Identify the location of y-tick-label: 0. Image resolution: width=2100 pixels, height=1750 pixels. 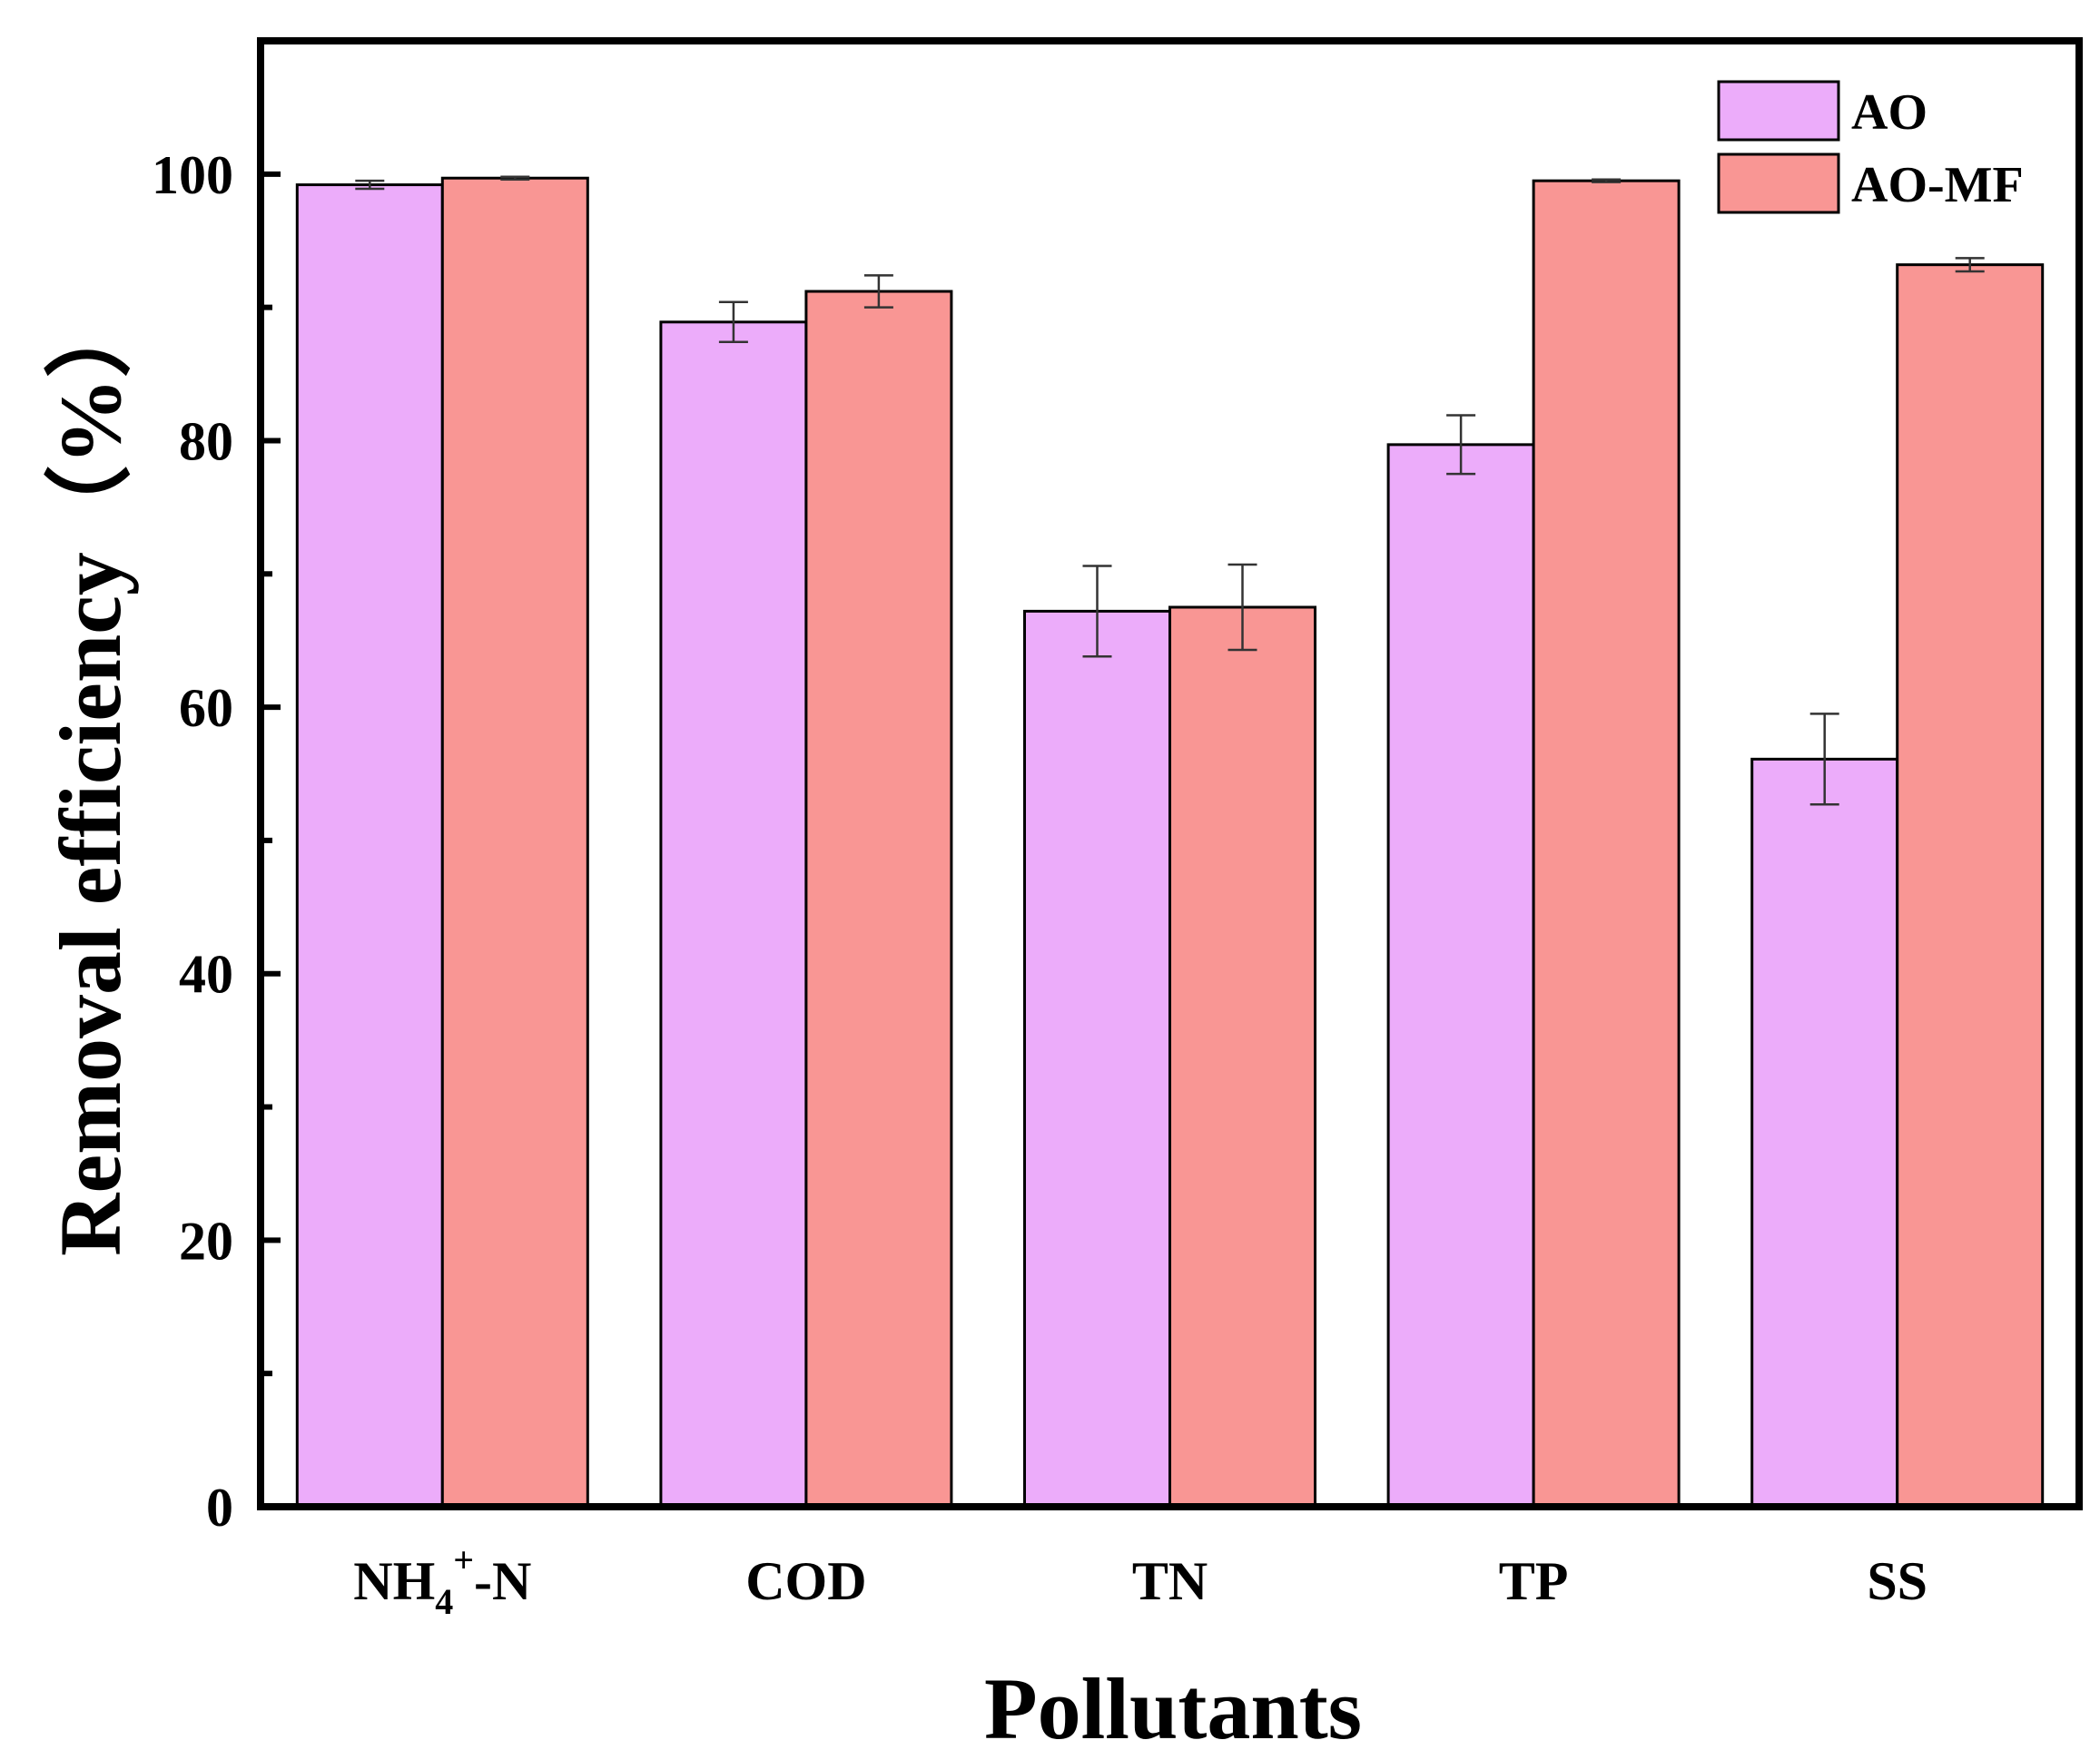
(219, 1508).